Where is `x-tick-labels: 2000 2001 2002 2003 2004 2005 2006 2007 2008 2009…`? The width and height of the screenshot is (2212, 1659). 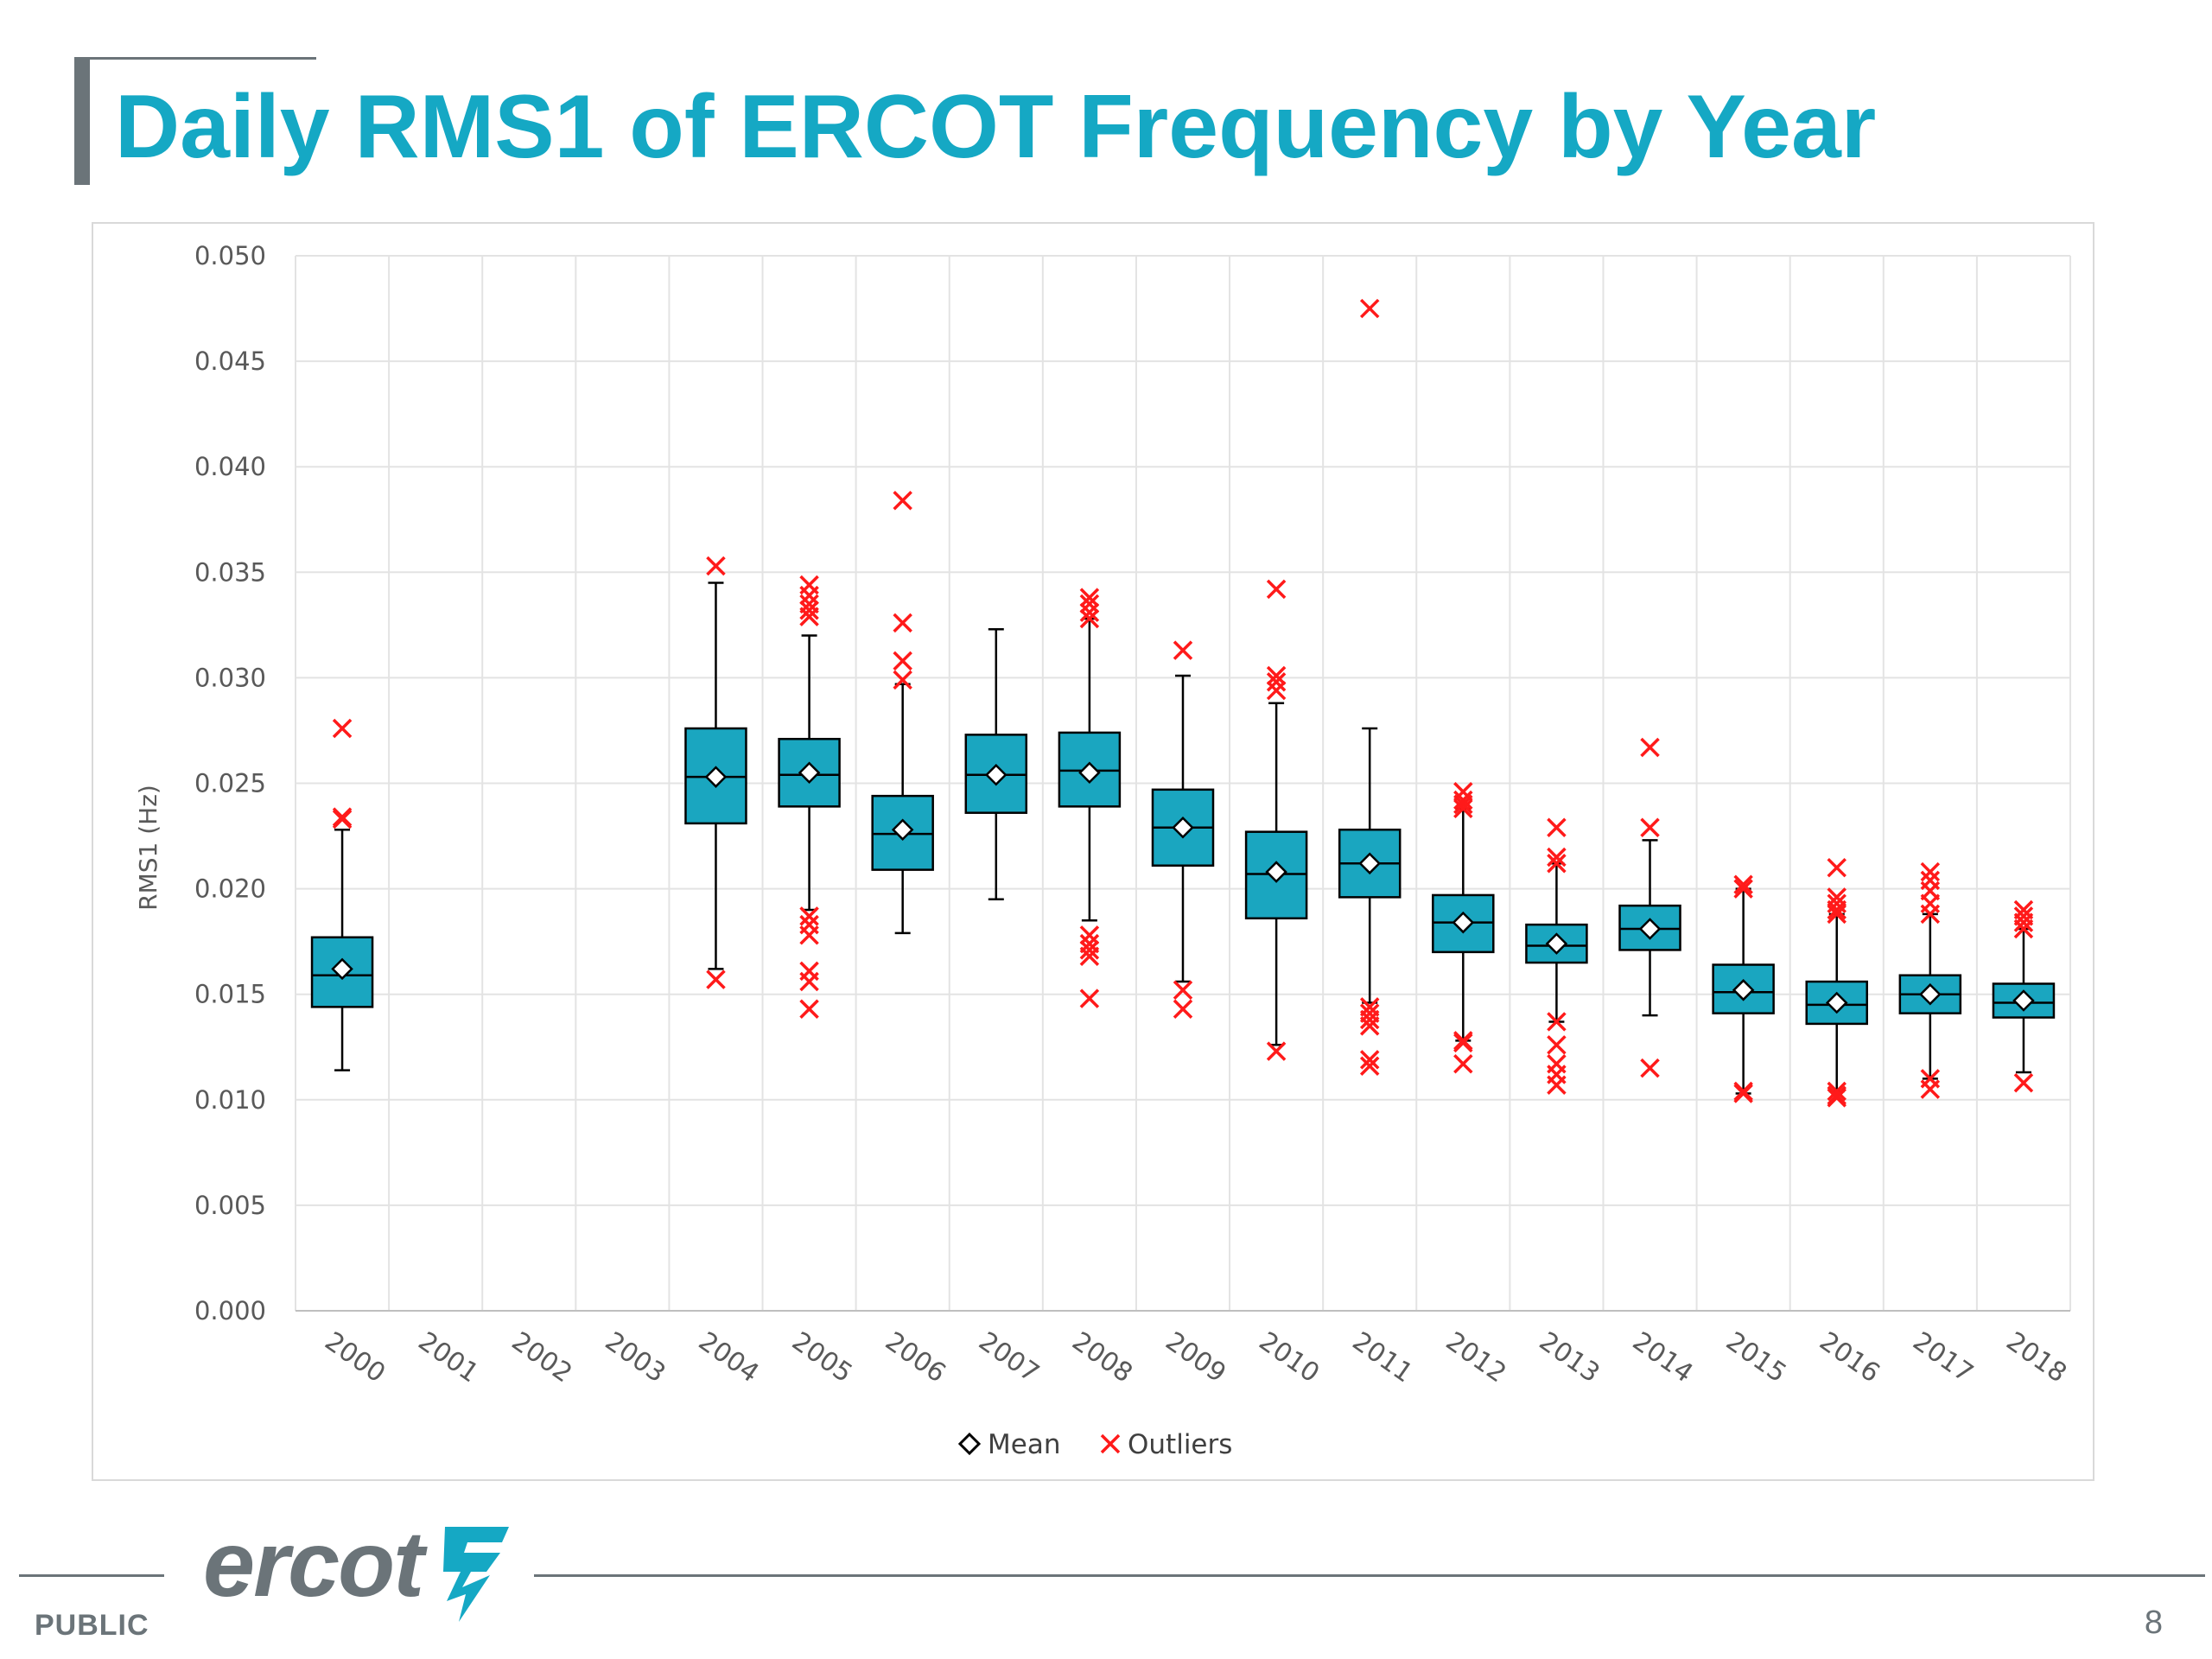
x-tick-labels: 2000 2001 2002 2003 2004 2005 2006 2007 2008 2009… is located at coordinates (1195, 1357).